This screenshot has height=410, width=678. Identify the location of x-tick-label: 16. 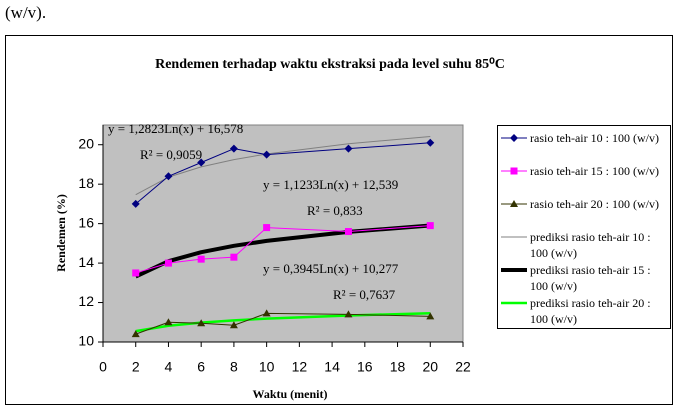
(365, 367).